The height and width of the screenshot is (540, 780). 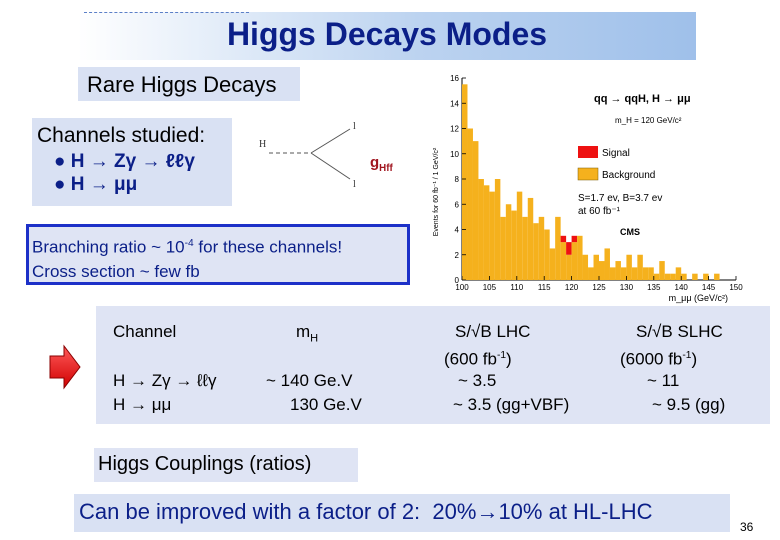 I want to click on x-tick-label: 100, so click(x=462, y=287).